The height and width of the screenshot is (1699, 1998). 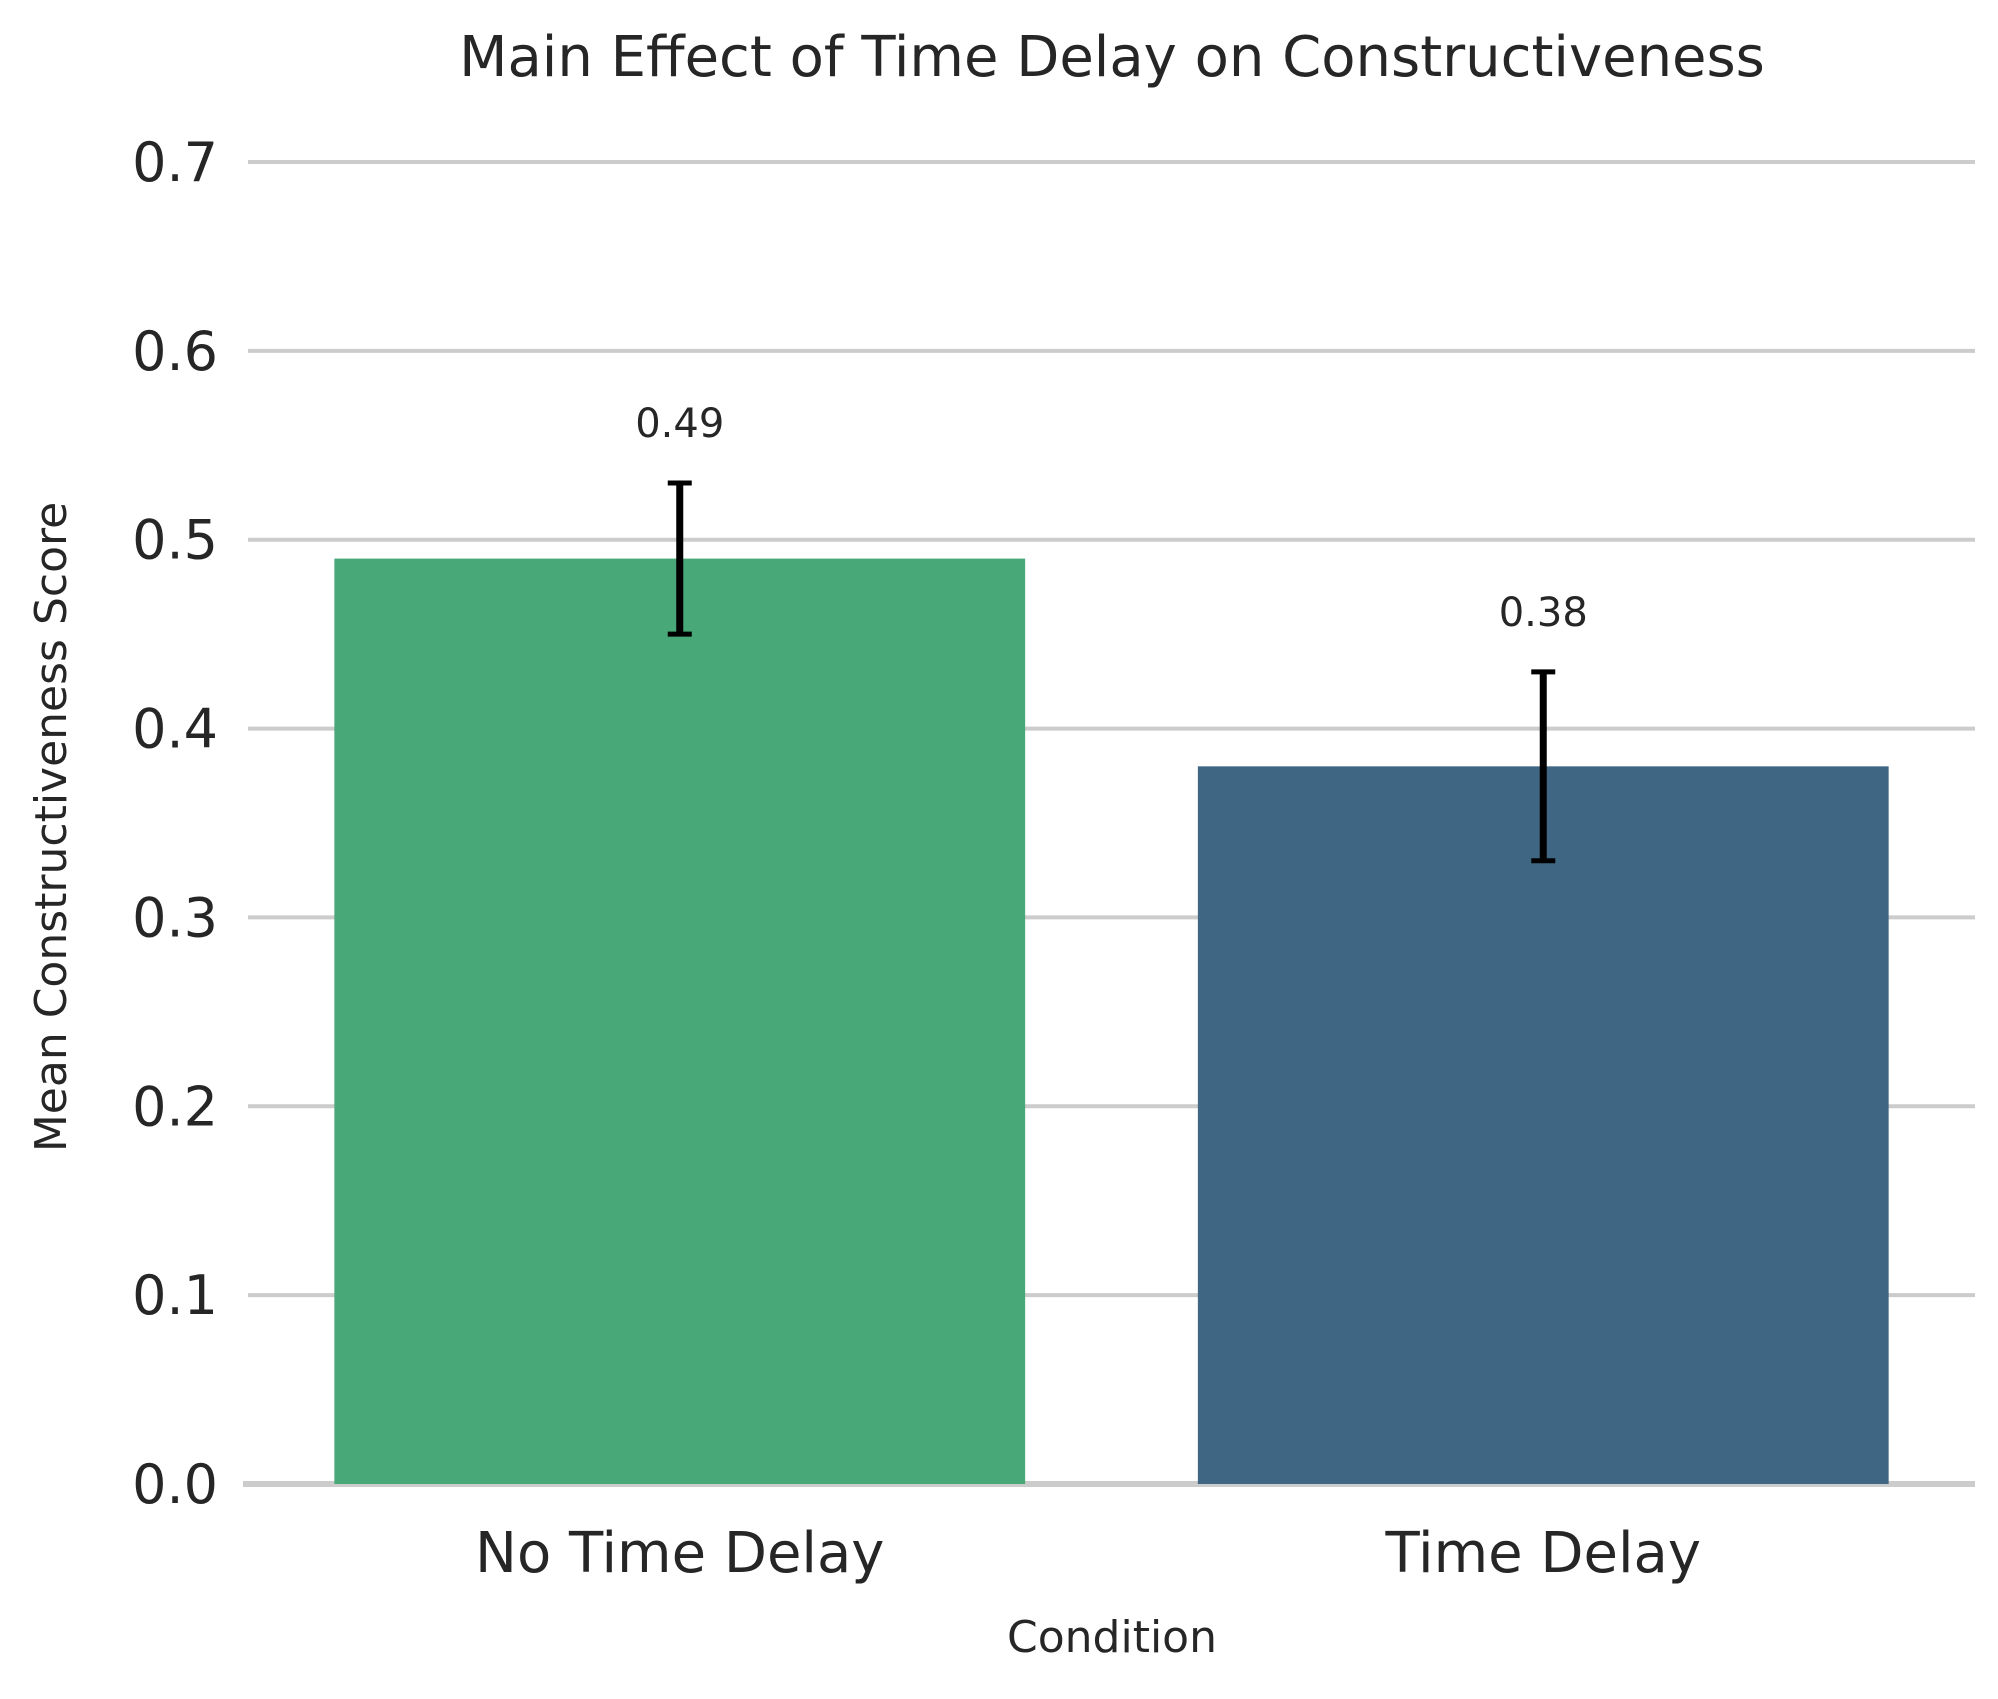 I want to click on y-axis-ticks: 0.0 0.1 0.2 0.3 0.4 0.5 0.6 0.7, so click(x=175, y=823).